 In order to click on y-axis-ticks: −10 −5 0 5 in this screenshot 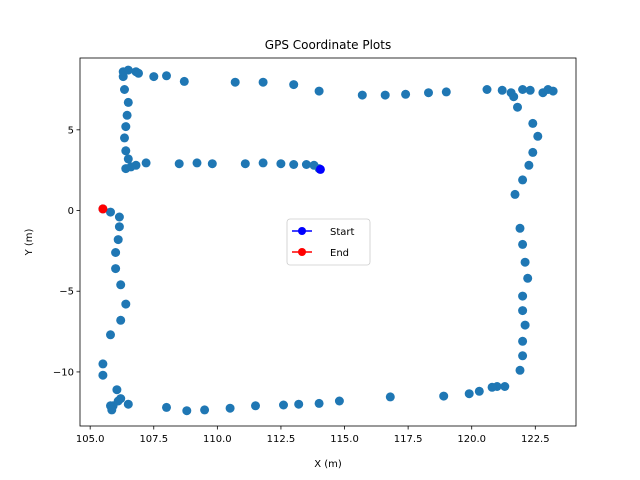, I will do `click(66, 251)`.